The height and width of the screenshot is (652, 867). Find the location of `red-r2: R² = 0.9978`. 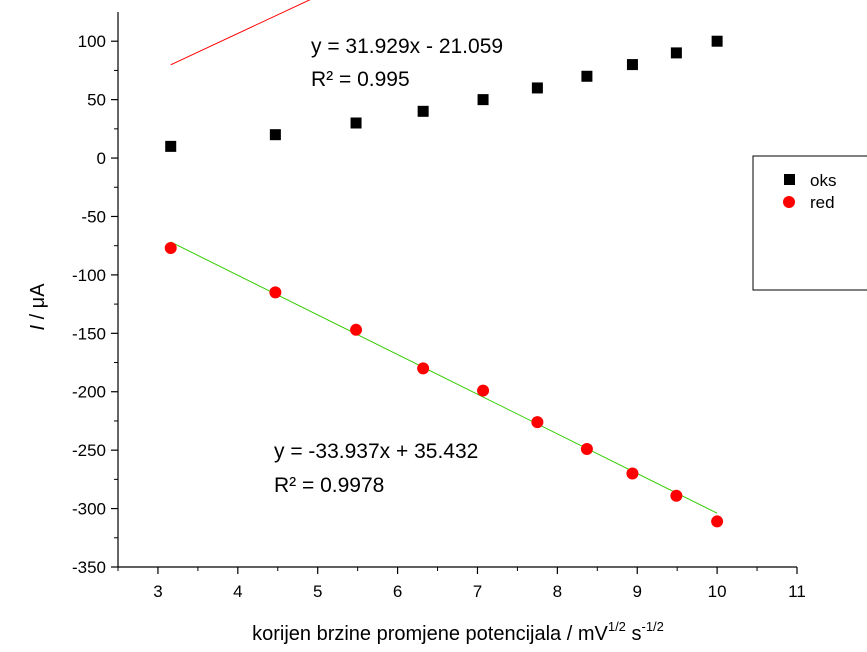

red-r2: R² = 0.9978 is located at coordinates (329, 485).